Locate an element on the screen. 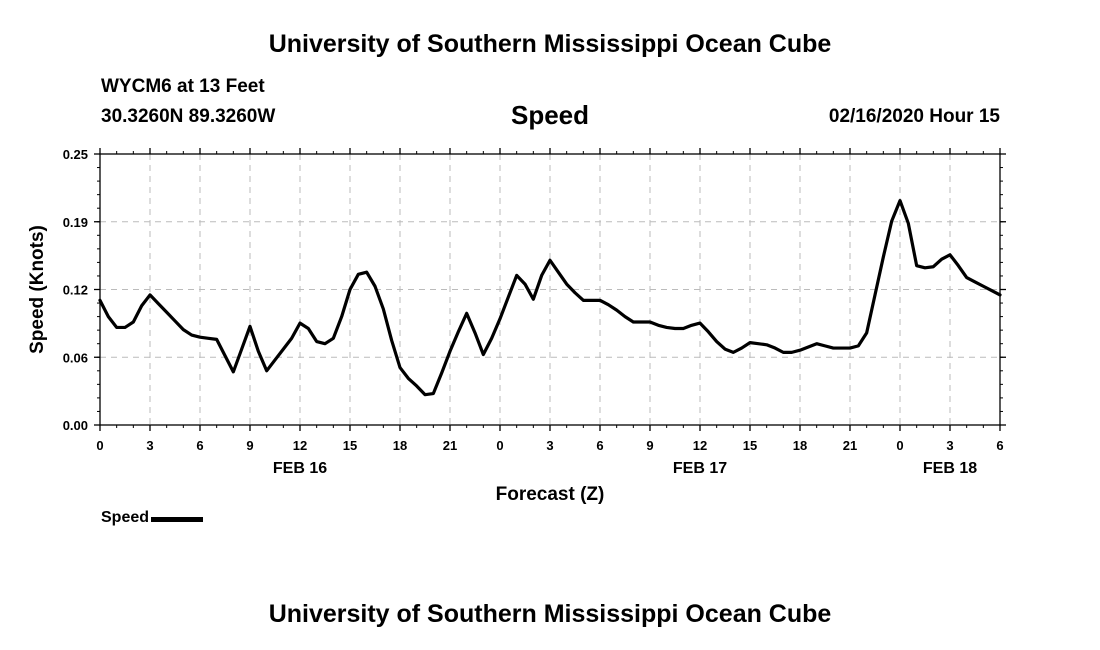 The image size is (1100, 650). day-label: FEB 18 is located at coordinates (950, 468).